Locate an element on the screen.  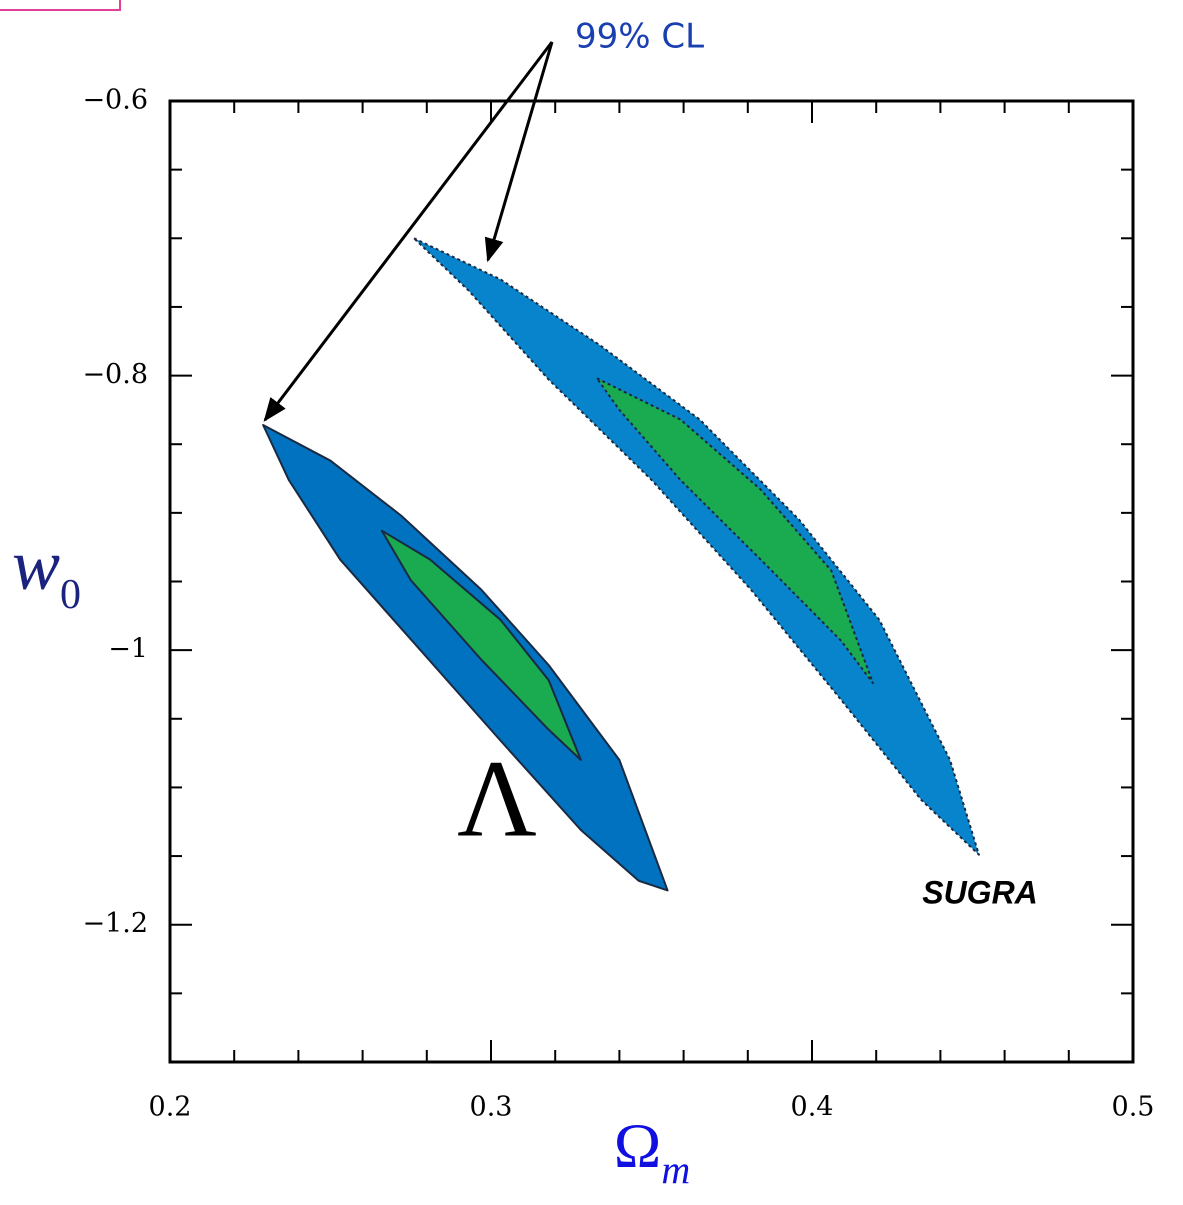
x-axis-label: Ωm is located at coordinates (652, 1151).